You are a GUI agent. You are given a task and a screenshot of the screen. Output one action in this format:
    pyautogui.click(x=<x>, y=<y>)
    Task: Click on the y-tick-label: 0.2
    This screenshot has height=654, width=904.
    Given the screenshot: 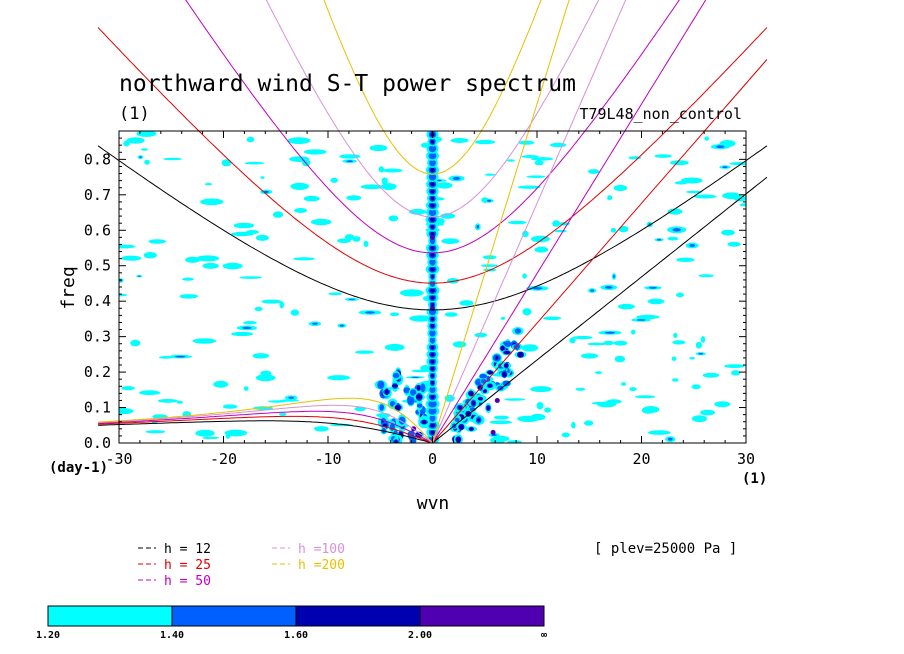 What is the action you would take?
    pyautogui.click(x=97, y=372)
    